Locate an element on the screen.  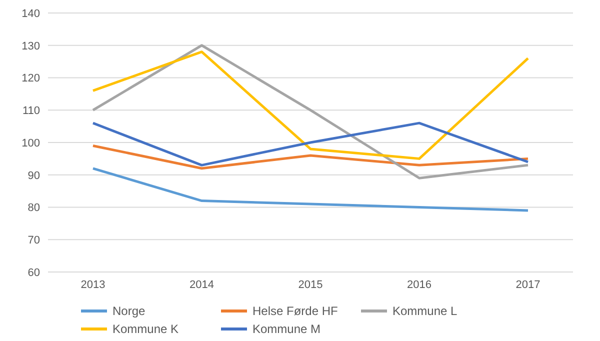
x-tick-label: 2016 is located at coordinates (419, 284).